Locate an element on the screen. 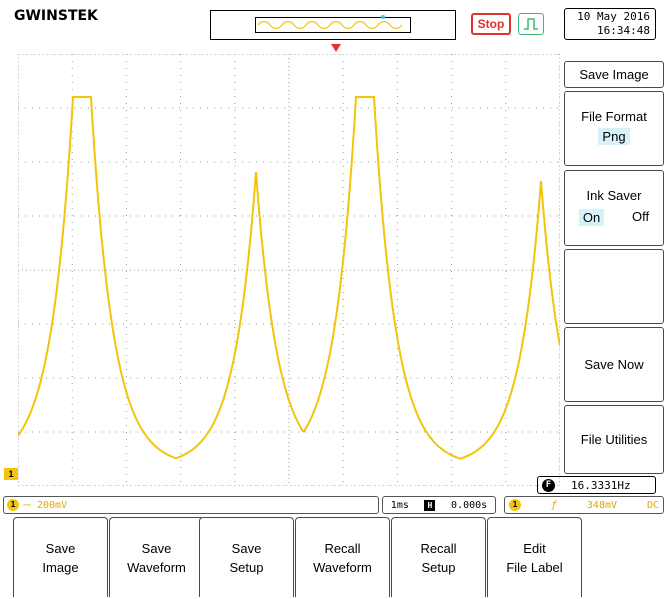 The image size is (667, 599). ch1-scale-value: 200mV is located at coordinates (52, 505).